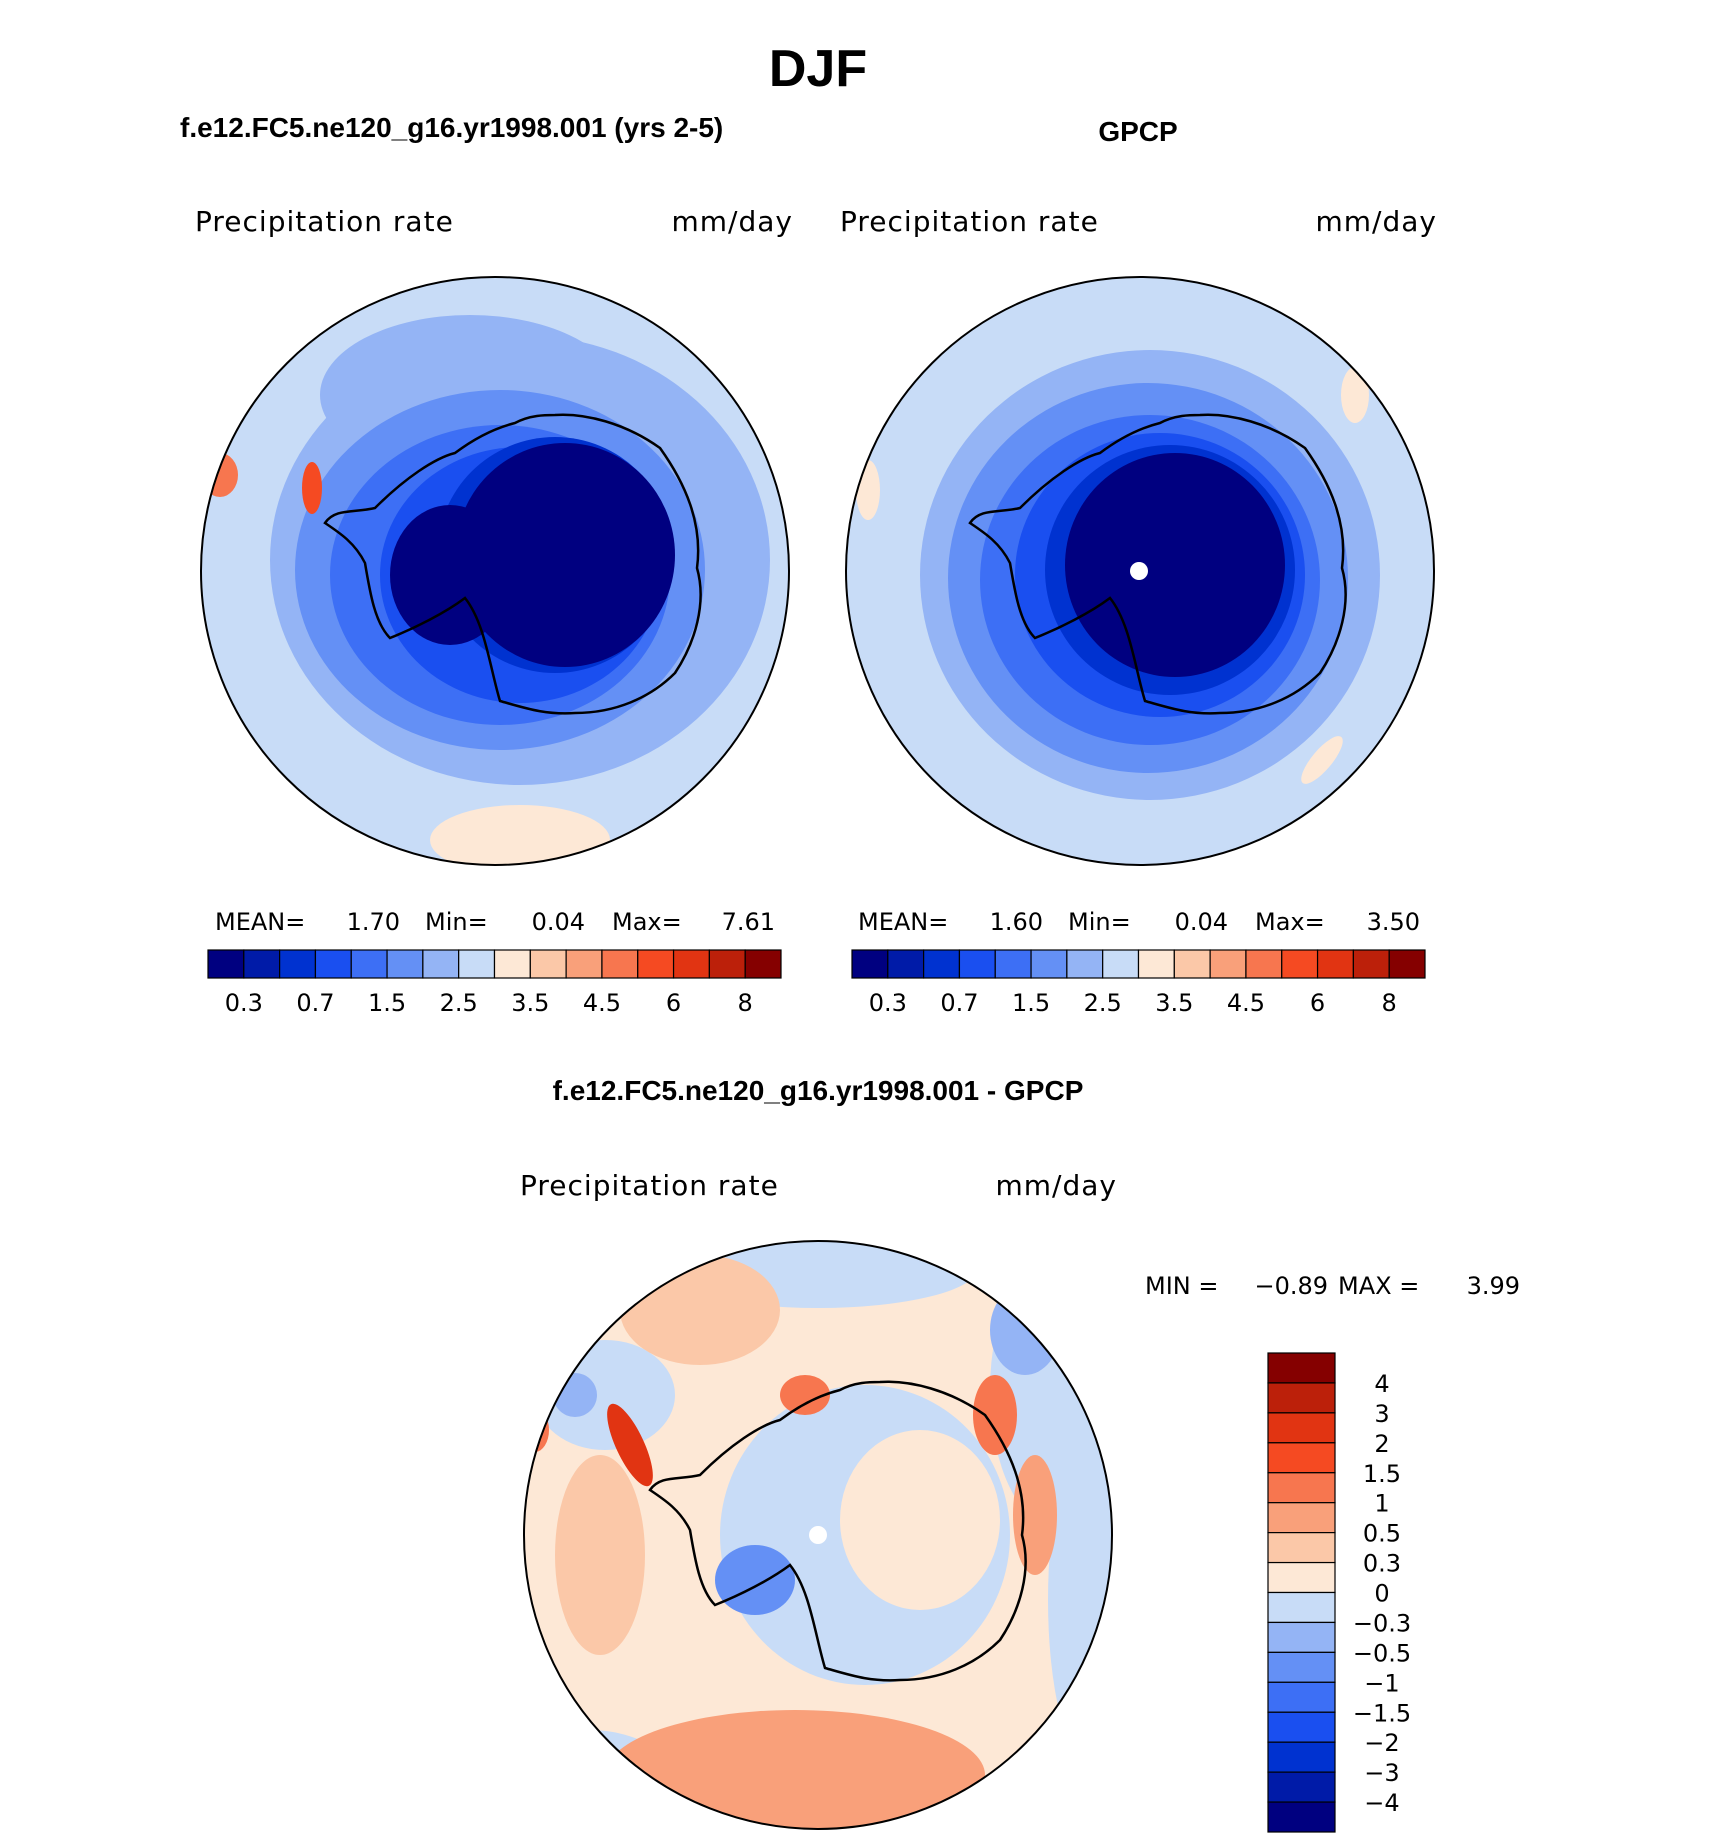 This screenshot has width=1710, height=1840. I want to click on obs-min-label: Min=, so click(1099, 922).